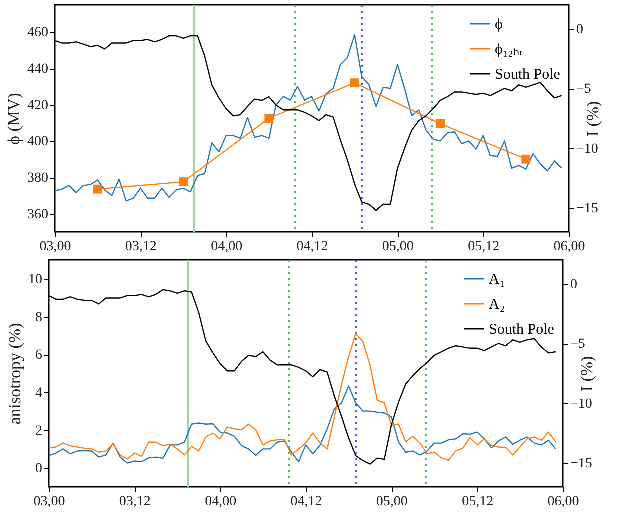 The width and height of the screenshot is (626, 517). I want to click on y-tick-label: 460, so click(38, 33).